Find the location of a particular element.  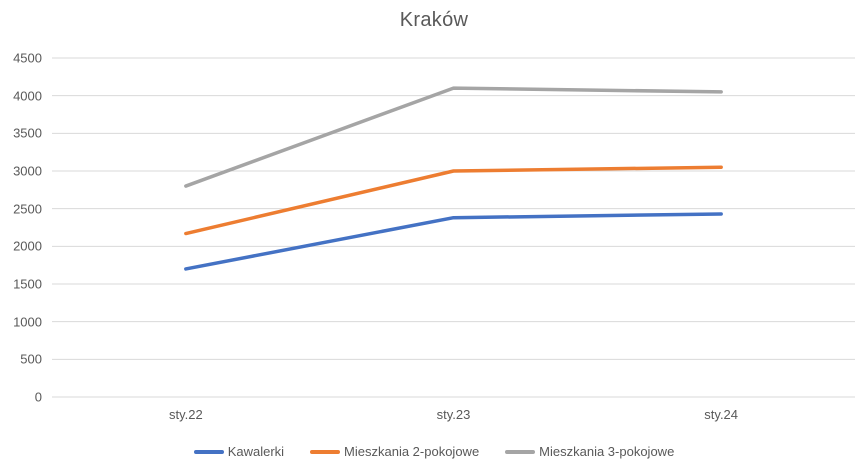

legend-item-mieszkania-3-pokojowe: Mieszkania 3-pokojowe is located at coordinates (589, 451).